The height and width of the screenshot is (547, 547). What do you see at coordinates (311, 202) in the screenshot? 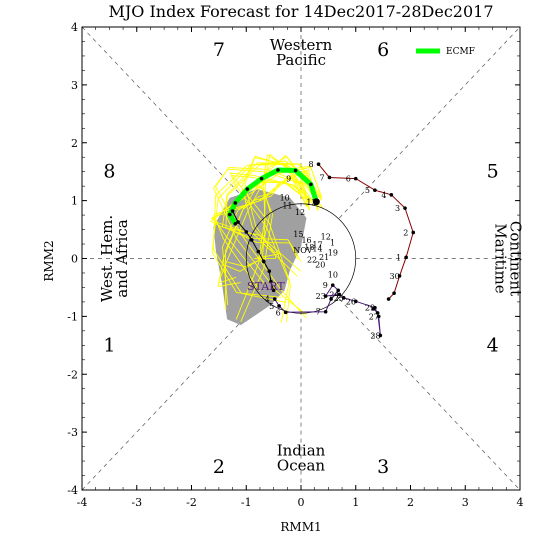
I see `day-label: 13` at bounding box center [311, 202].